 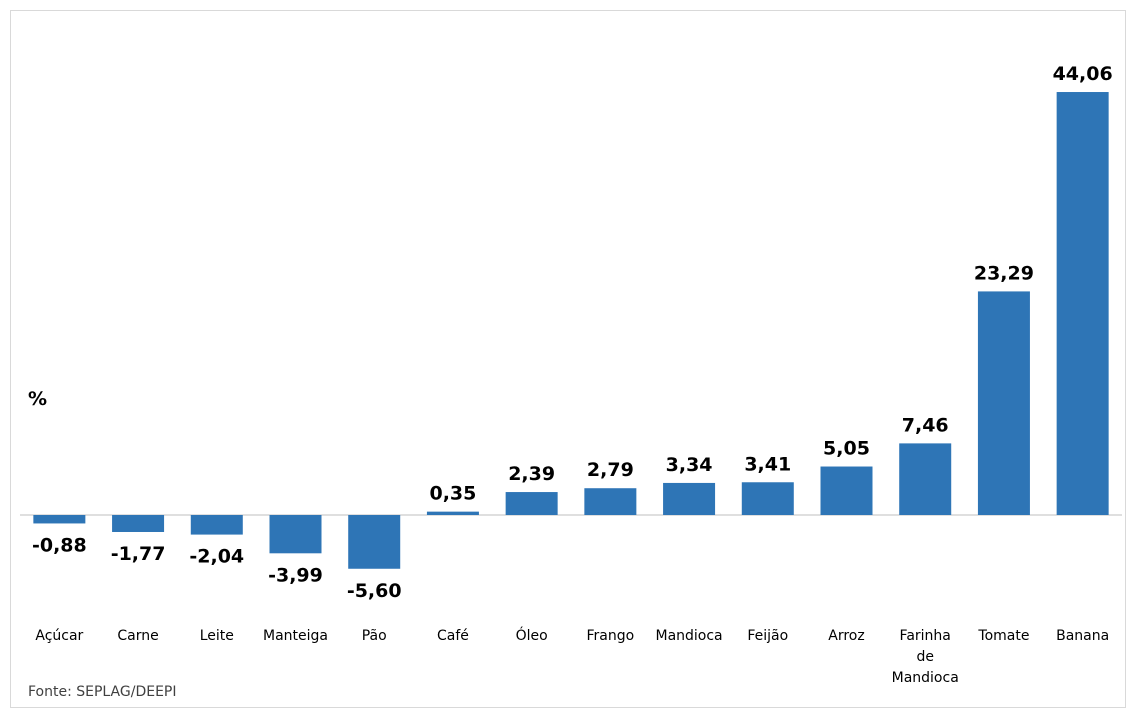 I want to click on source-note: Fonte: SEPLAG/DEEPI, so click(x=102, y=692).